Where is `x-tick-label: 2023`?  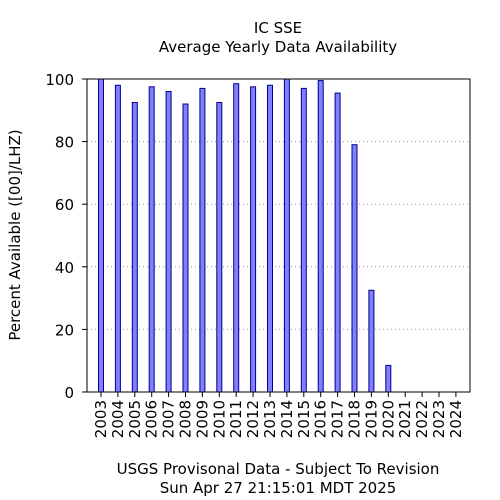
x-tick-label: 2023 is located at coordinates (439, 419).